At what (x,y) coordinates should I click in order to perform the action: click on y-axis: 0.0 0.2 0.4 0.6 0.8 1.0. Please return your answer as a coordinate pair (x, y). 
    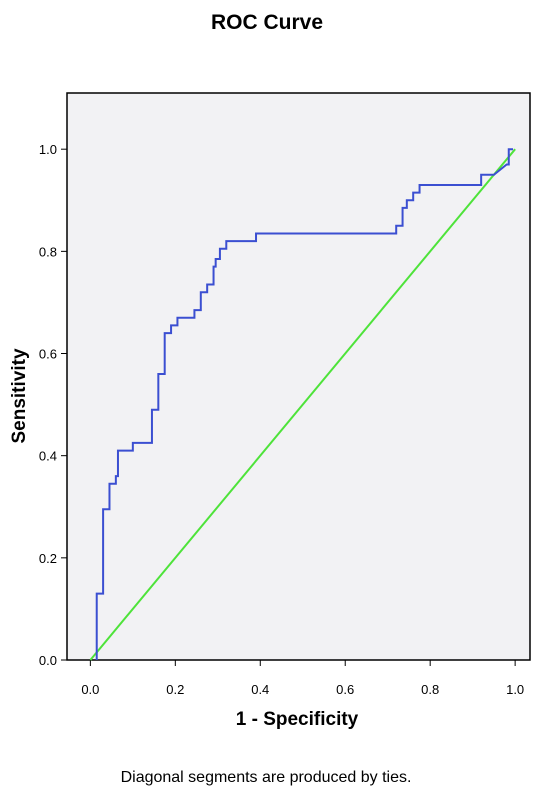
    Looking at the image, I should click on (53, 405).